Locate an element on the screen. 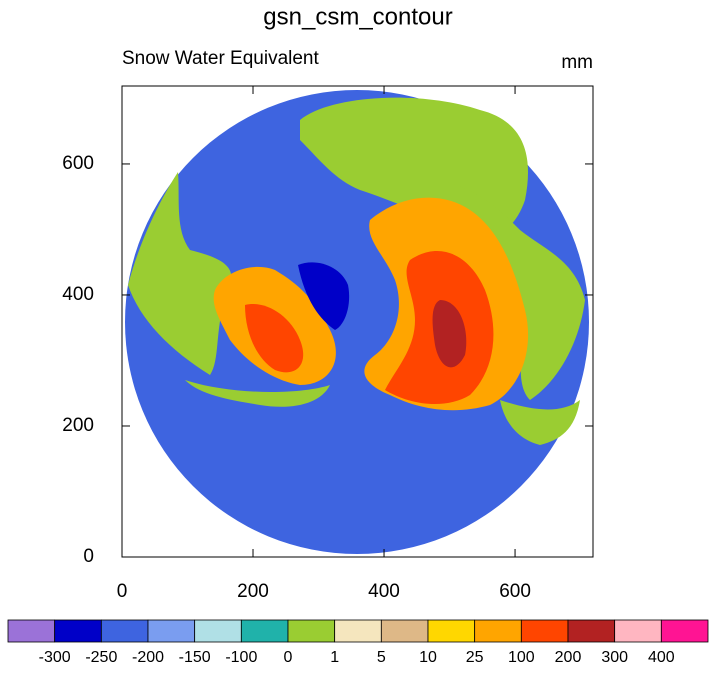 Image resolution: width=716 pixels, height=676 pixels. y-tick-label: 400 is located at coordinates (78, 294).